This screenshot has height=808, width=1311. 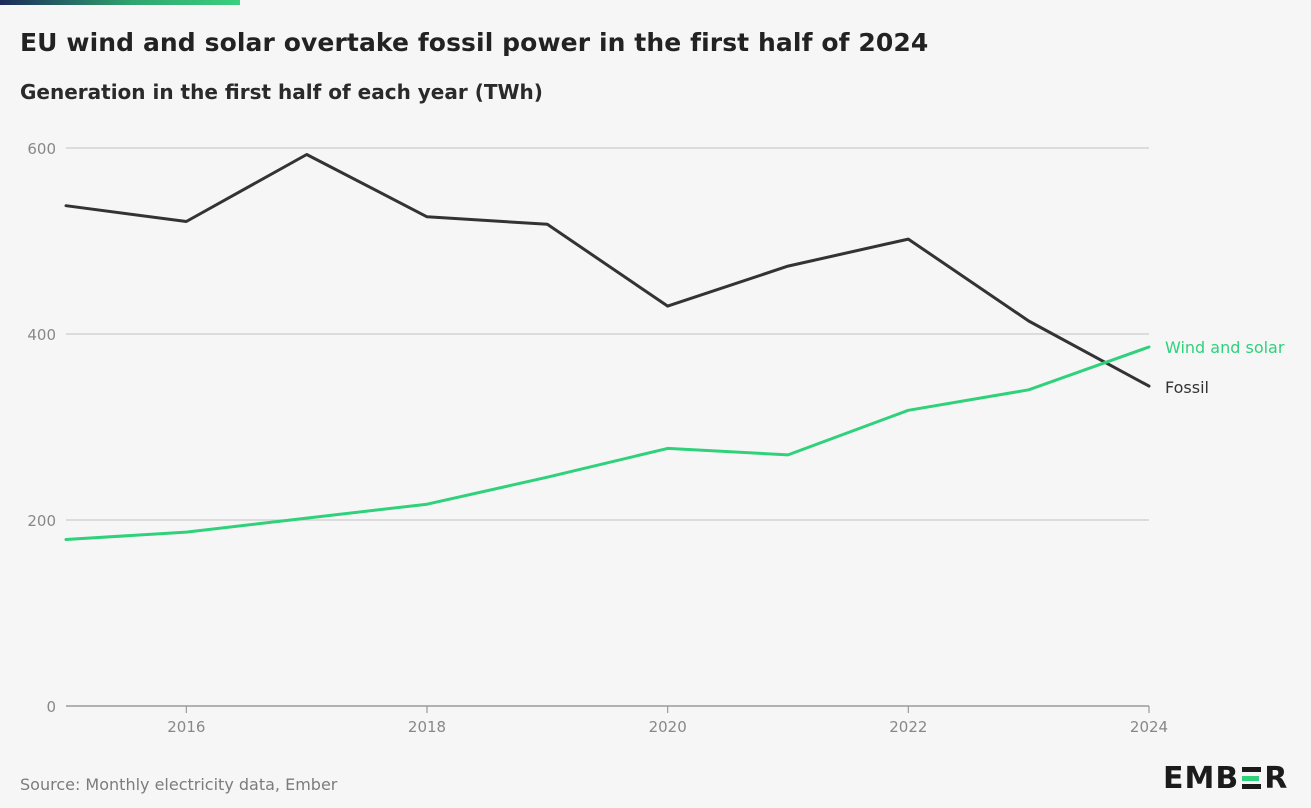 I want to click on y-tick-label-0: 0, so click(x=51, y=707).